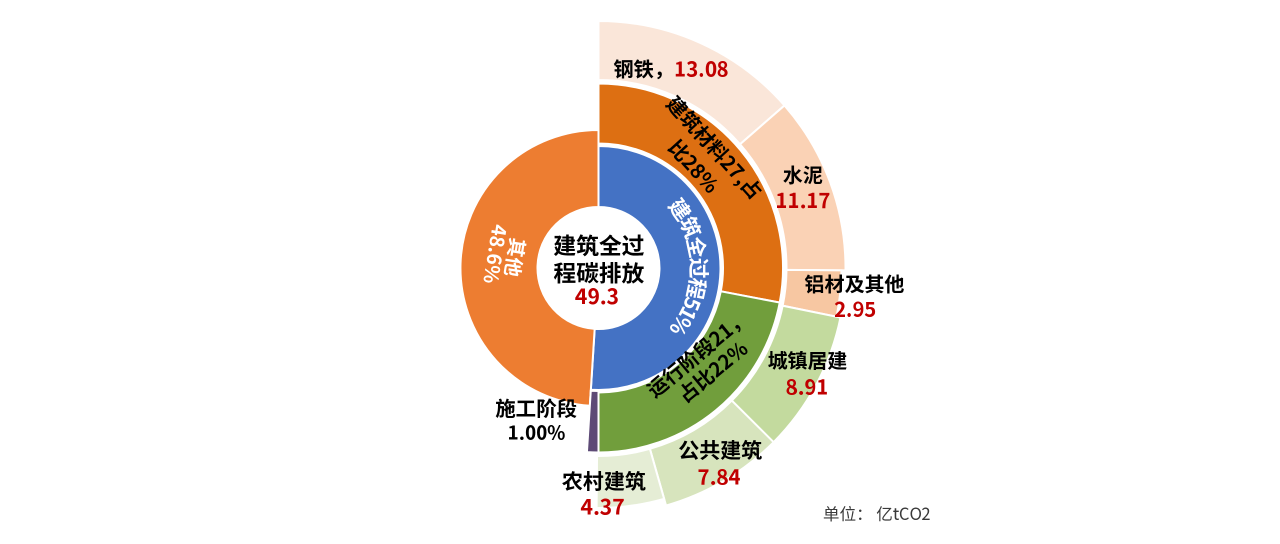  I want to click on svg-text: 水泥, so click(803, 174).